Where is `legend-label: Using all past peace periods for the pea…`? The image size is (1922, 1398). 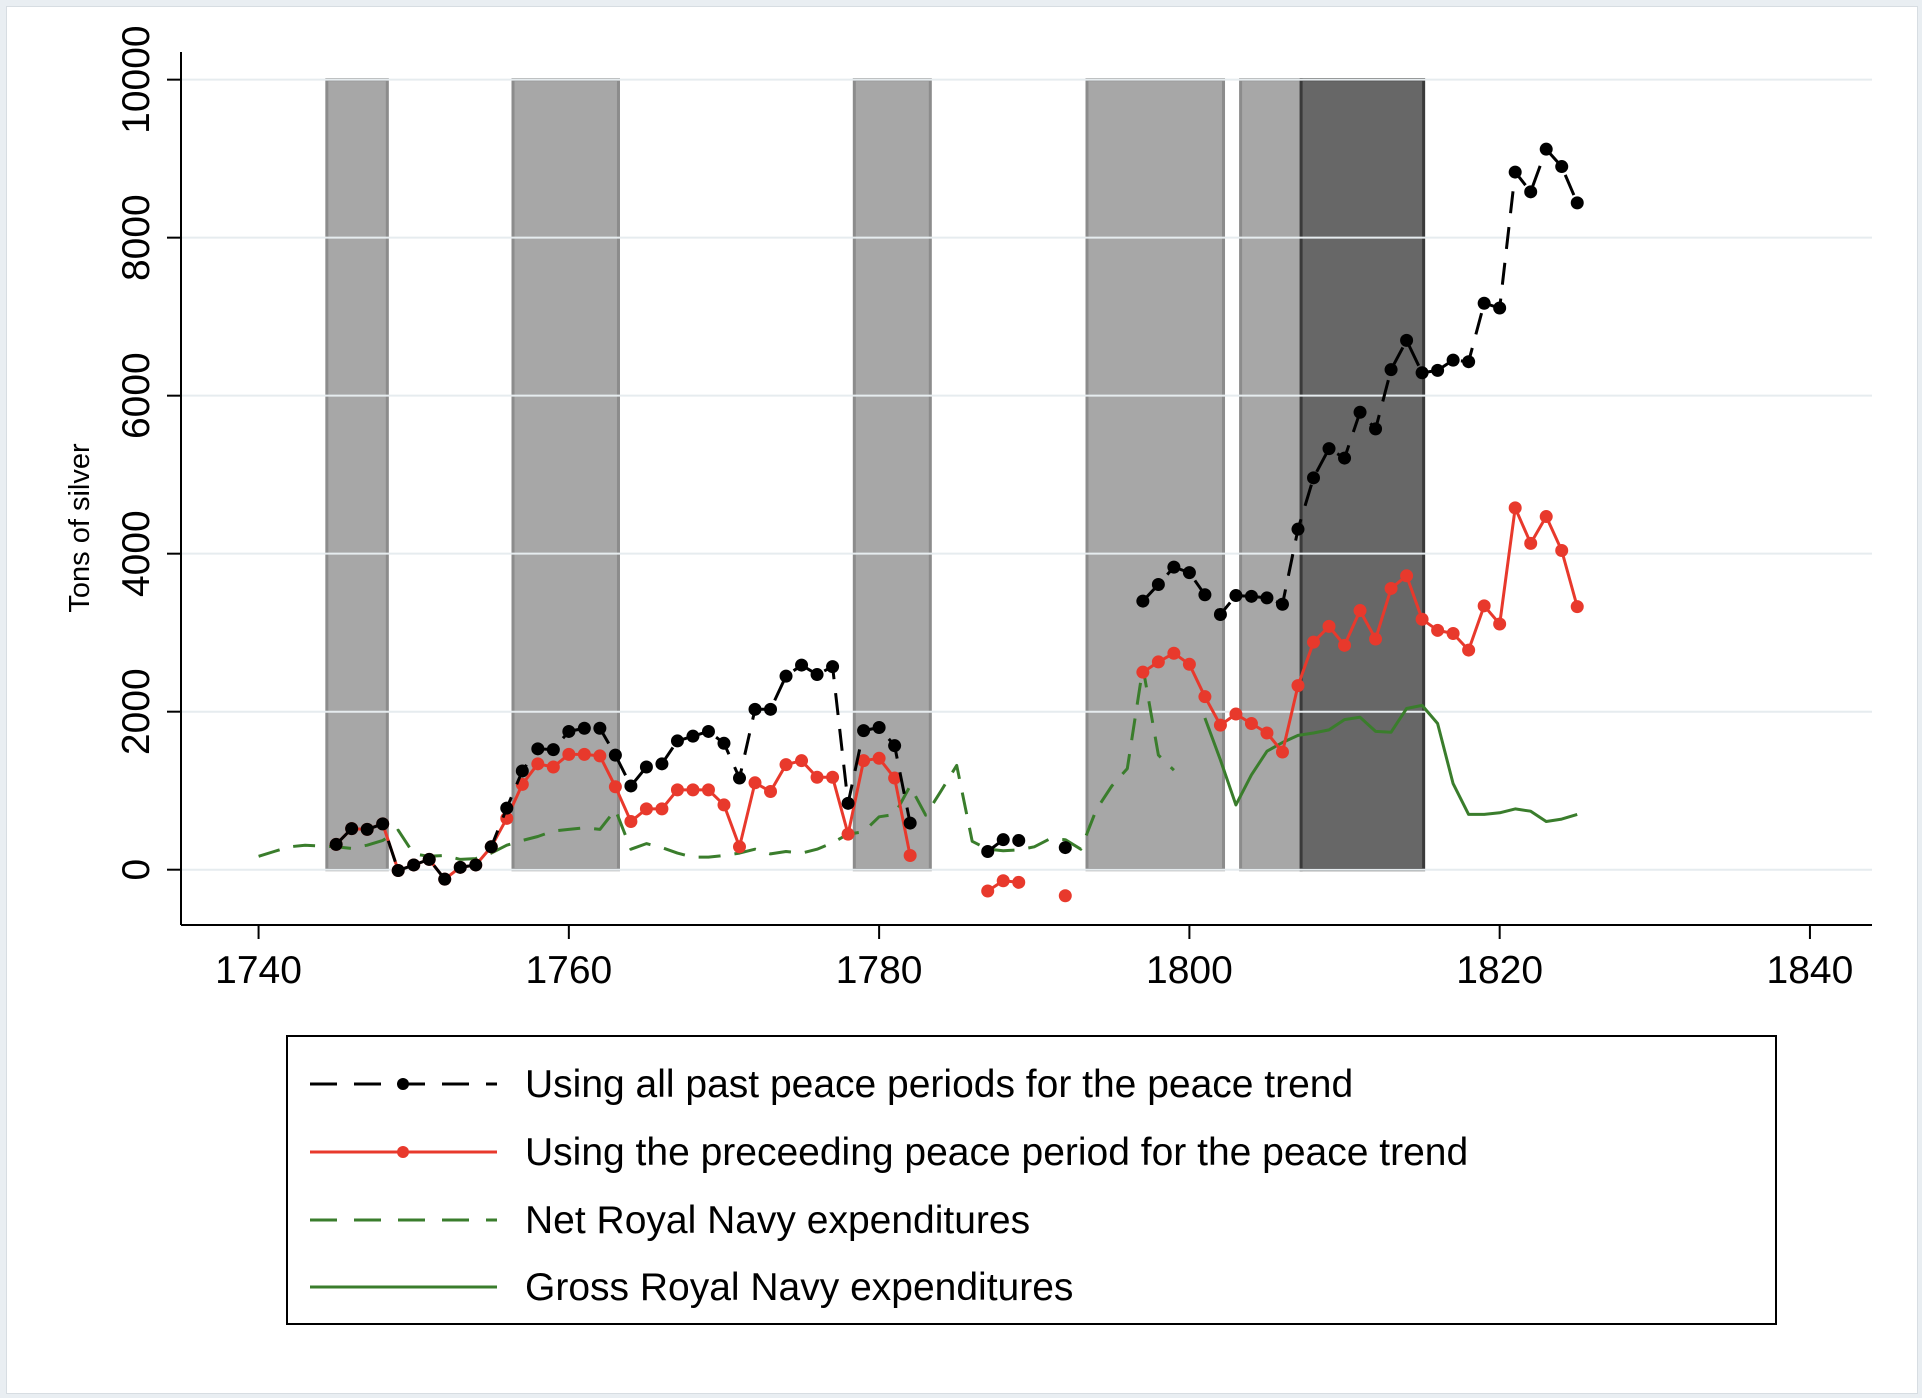
legend-label: Using all past peace periods for the pea… is located at coordinates (939, 1084).